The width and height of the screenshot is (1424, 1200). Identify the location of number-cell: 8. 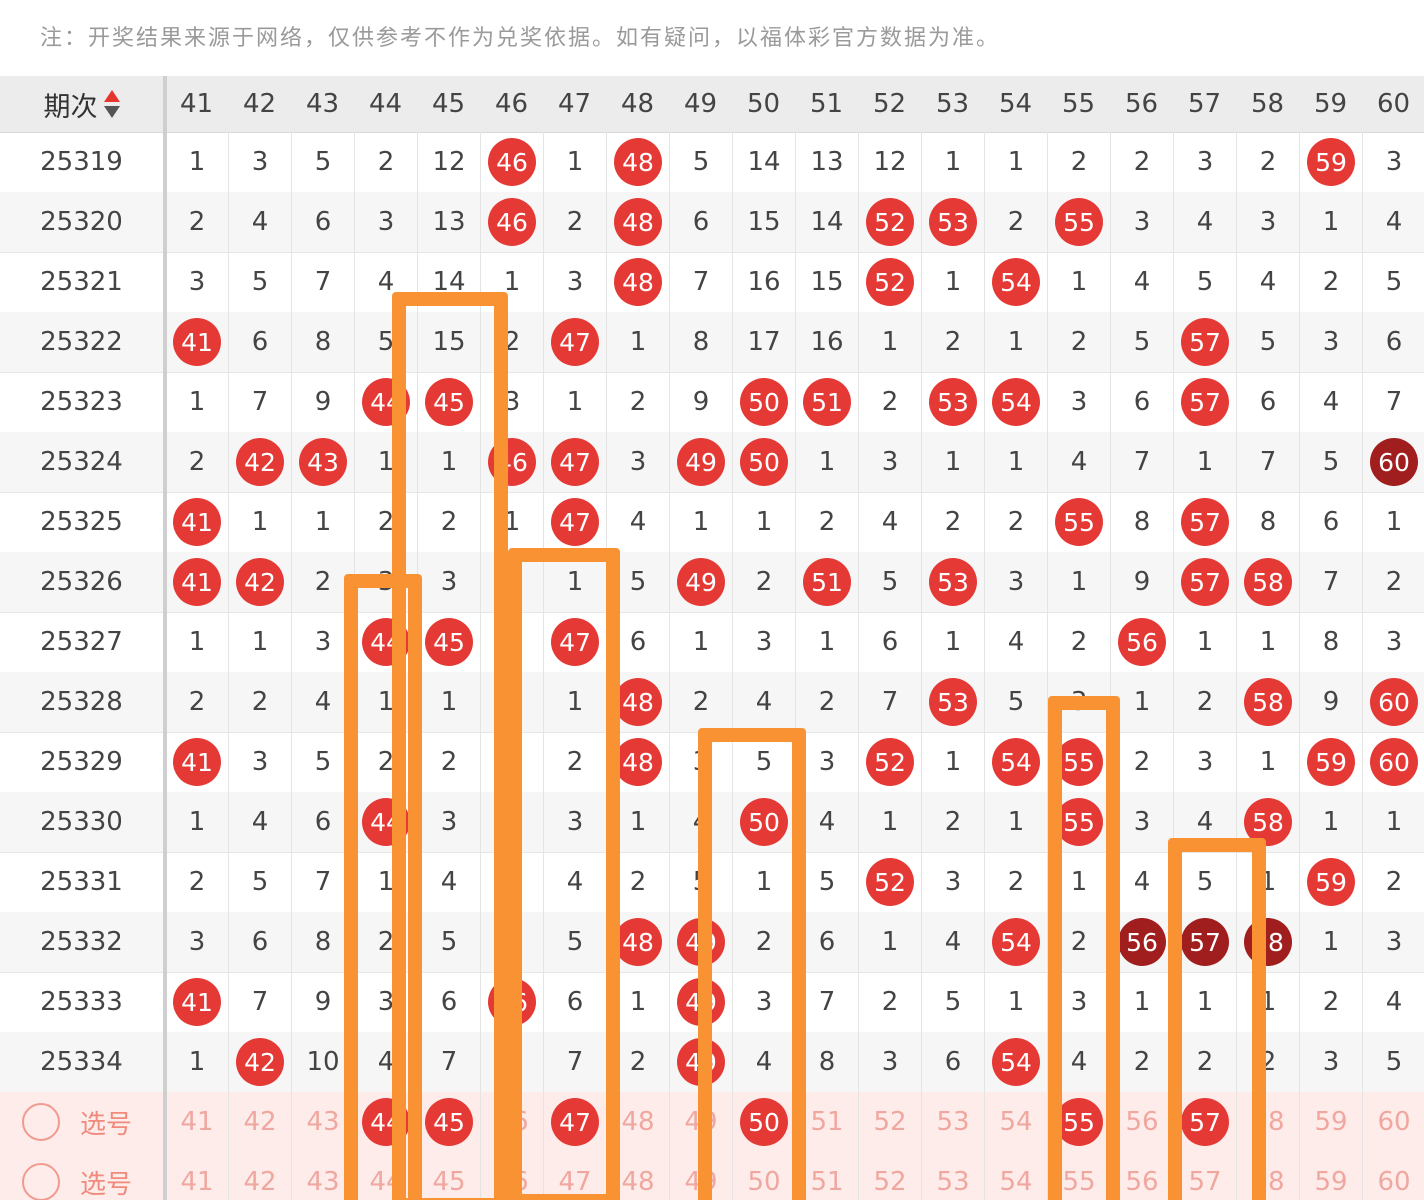
(700, 342).